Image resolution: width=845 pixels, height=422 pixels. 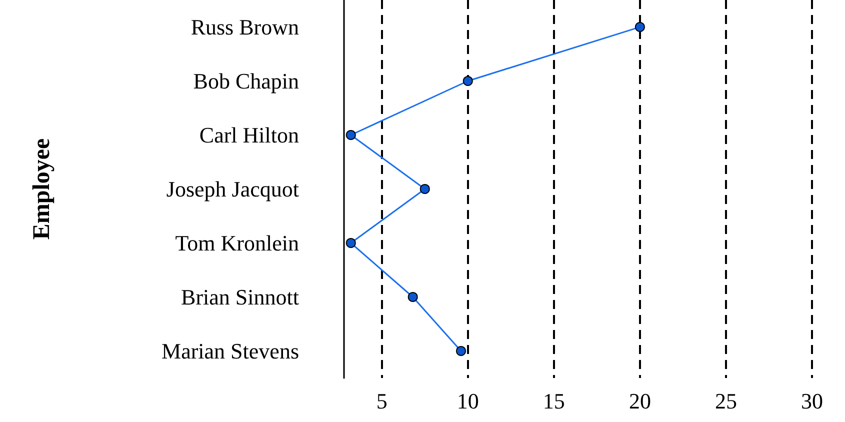 I want to click on x-tick-label: 10, so click(x=467, y=401).